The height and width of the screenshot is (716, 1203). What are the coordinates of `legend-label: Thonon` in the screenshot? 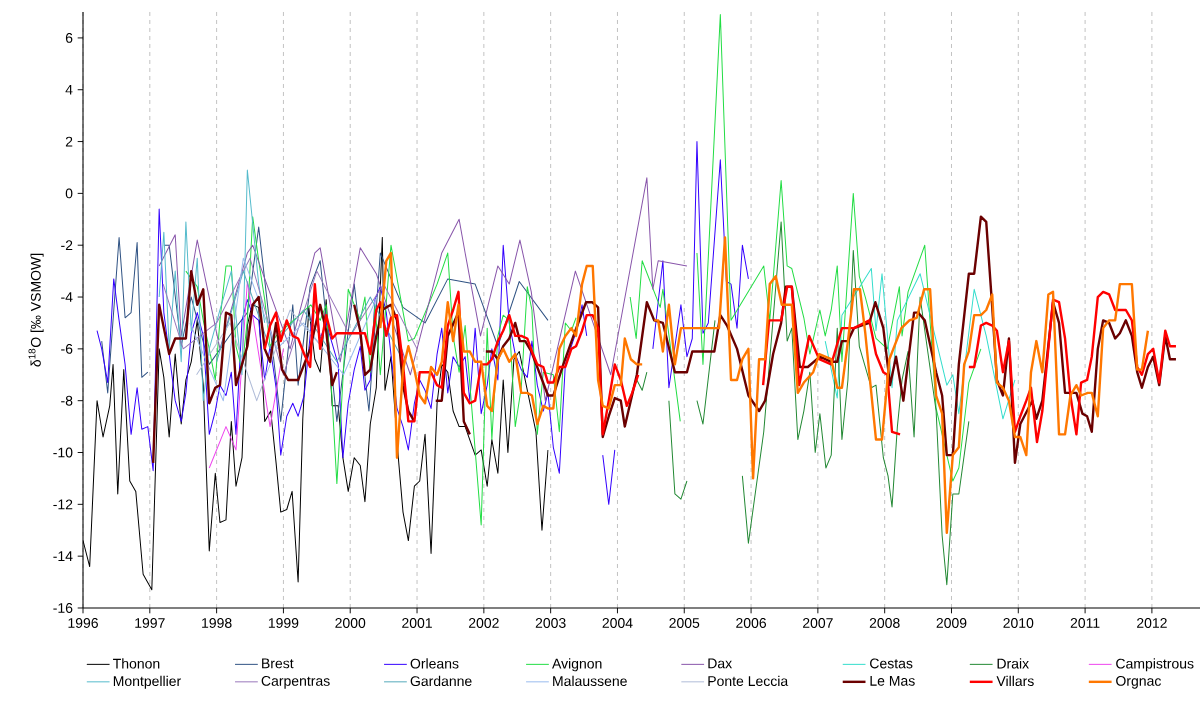 It's located at (136, 663).